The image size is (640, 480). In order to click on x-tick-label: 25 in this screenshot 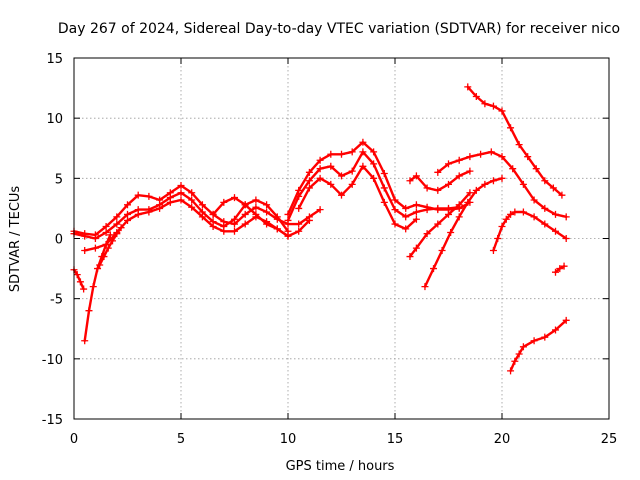, I will do `click(609, 439)`.